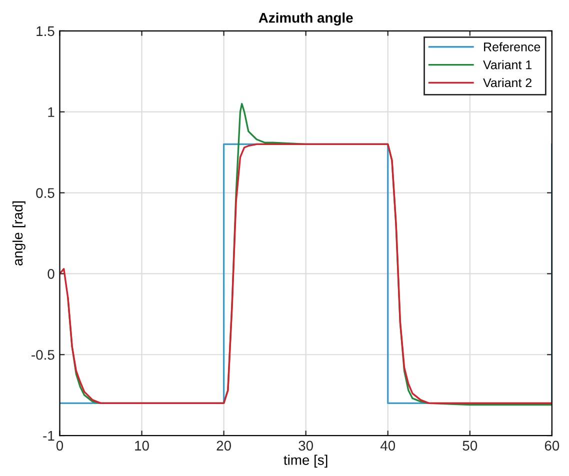 The height and width of the screenshot is (476, 569). Describe the element at coordinates (51, 112) in the screenshot. I see `y-tick-label: 1` at that location.